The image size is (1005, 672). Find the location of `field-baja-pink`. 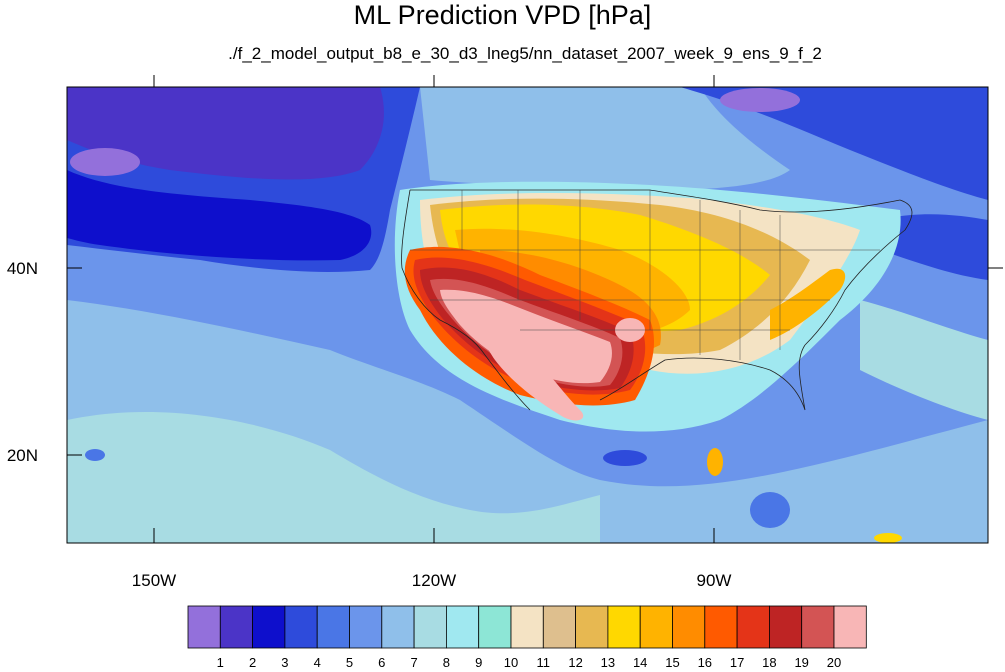

field-baja-pink is located at coordinates (531, 370).